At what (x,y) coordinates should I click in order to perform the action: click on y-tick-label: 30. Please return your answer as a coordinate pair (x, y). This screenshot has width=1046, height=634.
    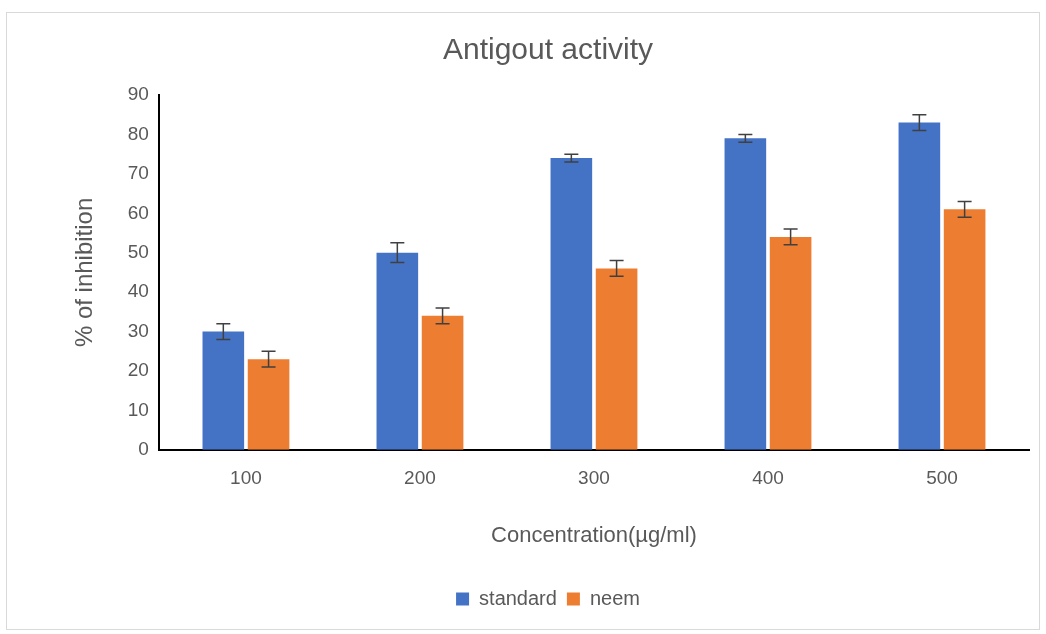
    Looking at the image, I should click on (138, 330).